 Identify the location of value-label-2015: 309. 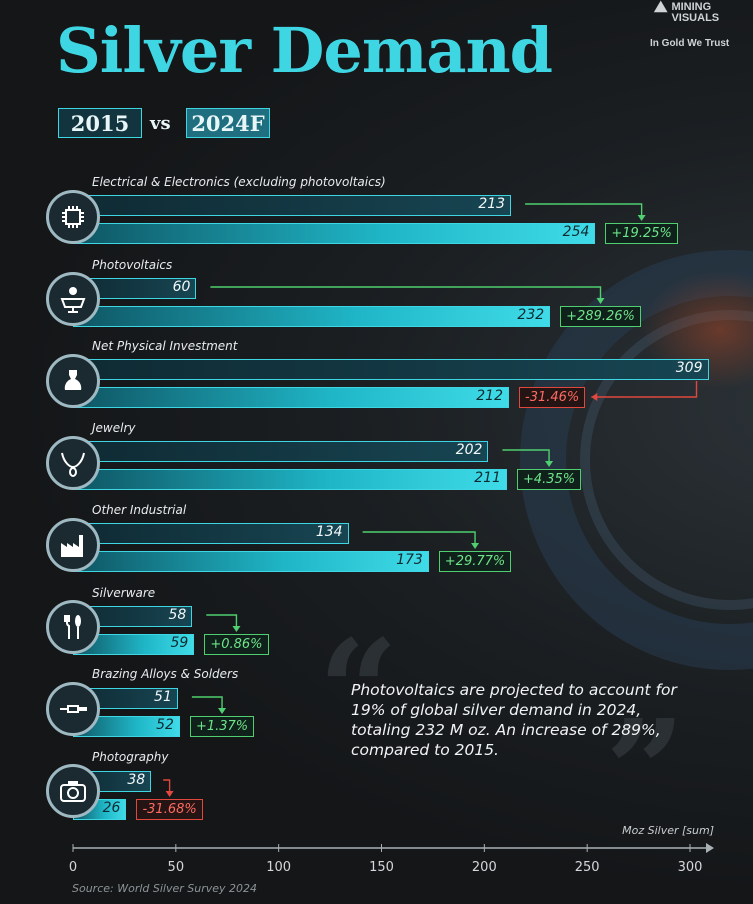
(689, 368).